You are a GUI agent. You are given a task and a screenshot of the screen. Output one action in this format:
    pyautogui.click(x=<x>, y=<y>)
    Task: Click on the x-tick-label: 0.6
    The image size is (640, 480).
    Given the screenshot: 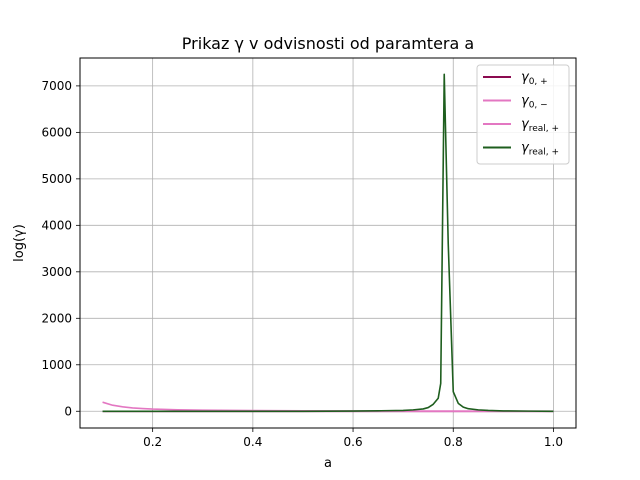 What is the action you would take?
    pyautogui.click(x=353, y=442)
    